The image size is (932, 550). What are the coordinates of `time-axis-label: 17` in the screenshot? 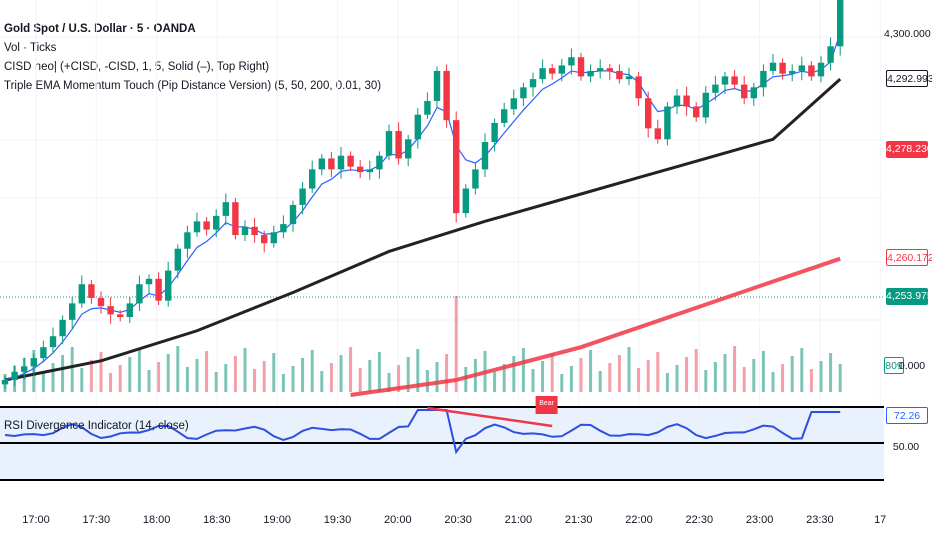 It's located at (880, 520).